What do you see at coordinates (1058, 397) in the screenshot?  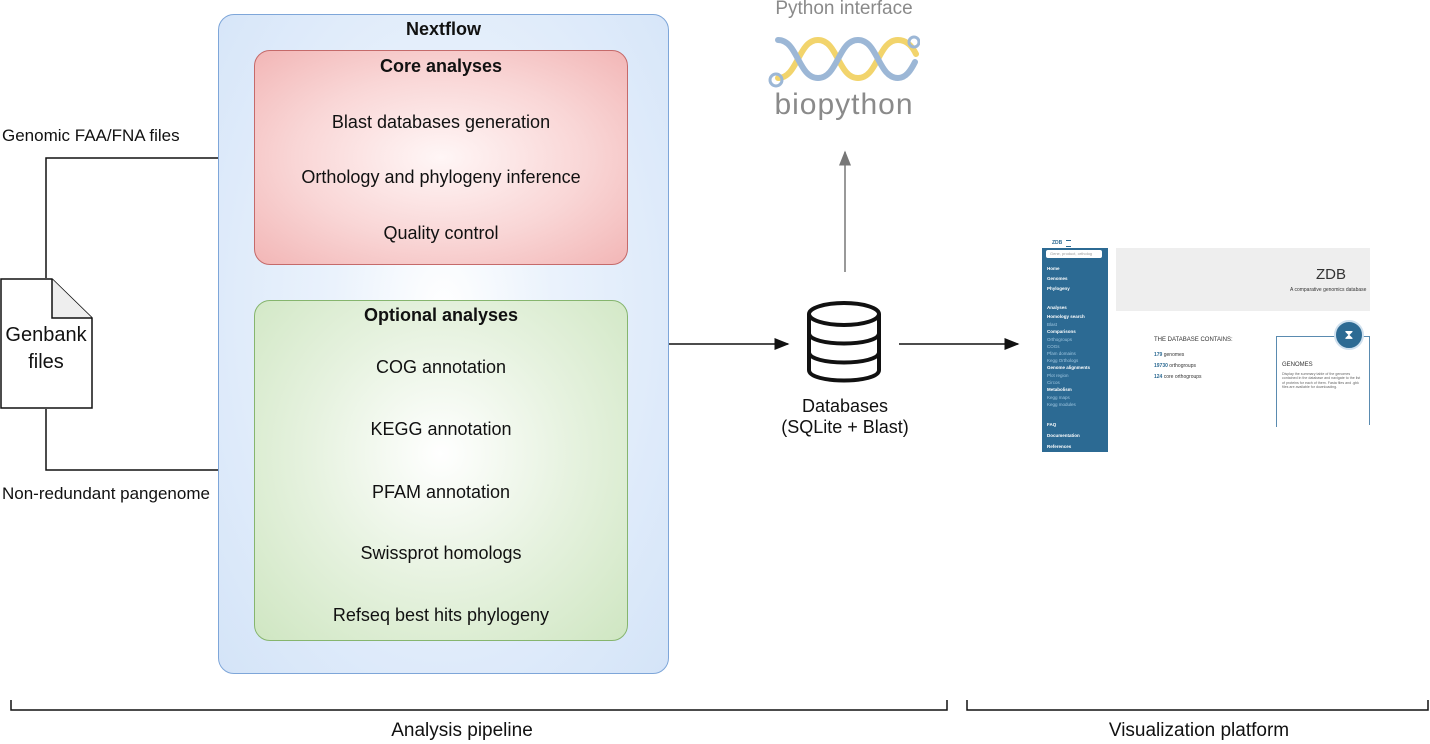 I see `zdb-nav-item: Kegg maps` at bounding box center [1058, 397].